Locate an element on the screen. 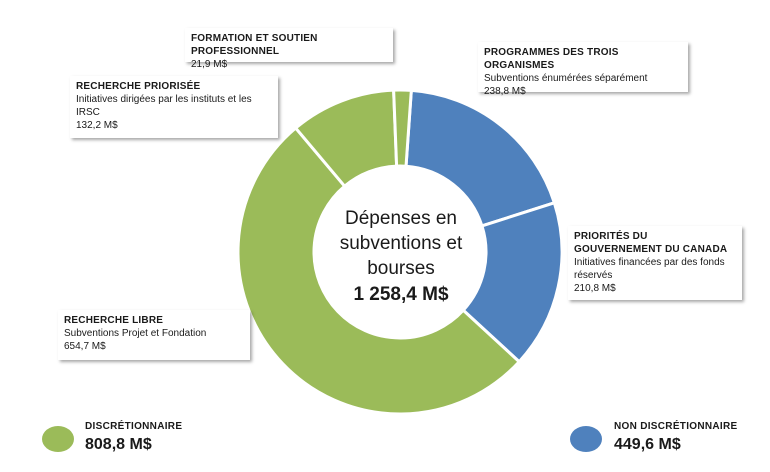  callout-formation-title: FORMATION ET SOUTIEN PROFESSIONNEL is located at coordinates (254, 45).